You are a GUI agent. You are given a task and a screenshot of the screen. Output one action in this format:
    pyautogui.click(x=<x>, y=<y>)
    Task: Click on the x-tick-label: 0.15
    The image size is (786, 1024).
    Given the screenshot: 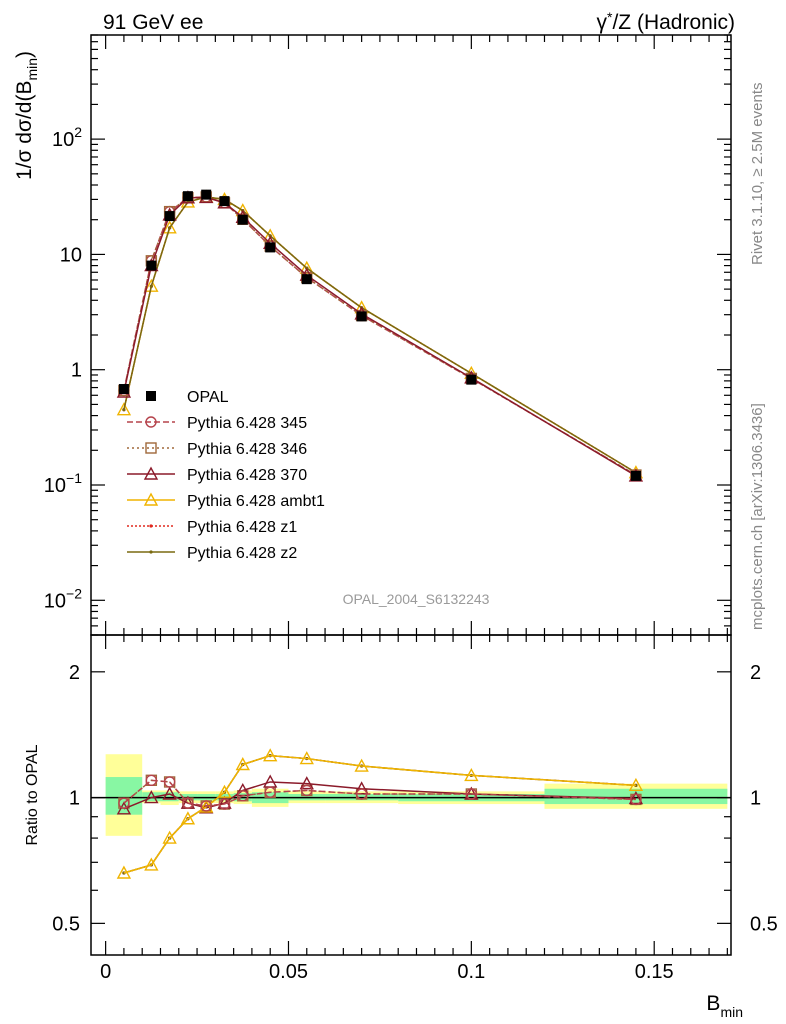 What is the action you would take?
    pyautogui.click(x=654, y=972)
    